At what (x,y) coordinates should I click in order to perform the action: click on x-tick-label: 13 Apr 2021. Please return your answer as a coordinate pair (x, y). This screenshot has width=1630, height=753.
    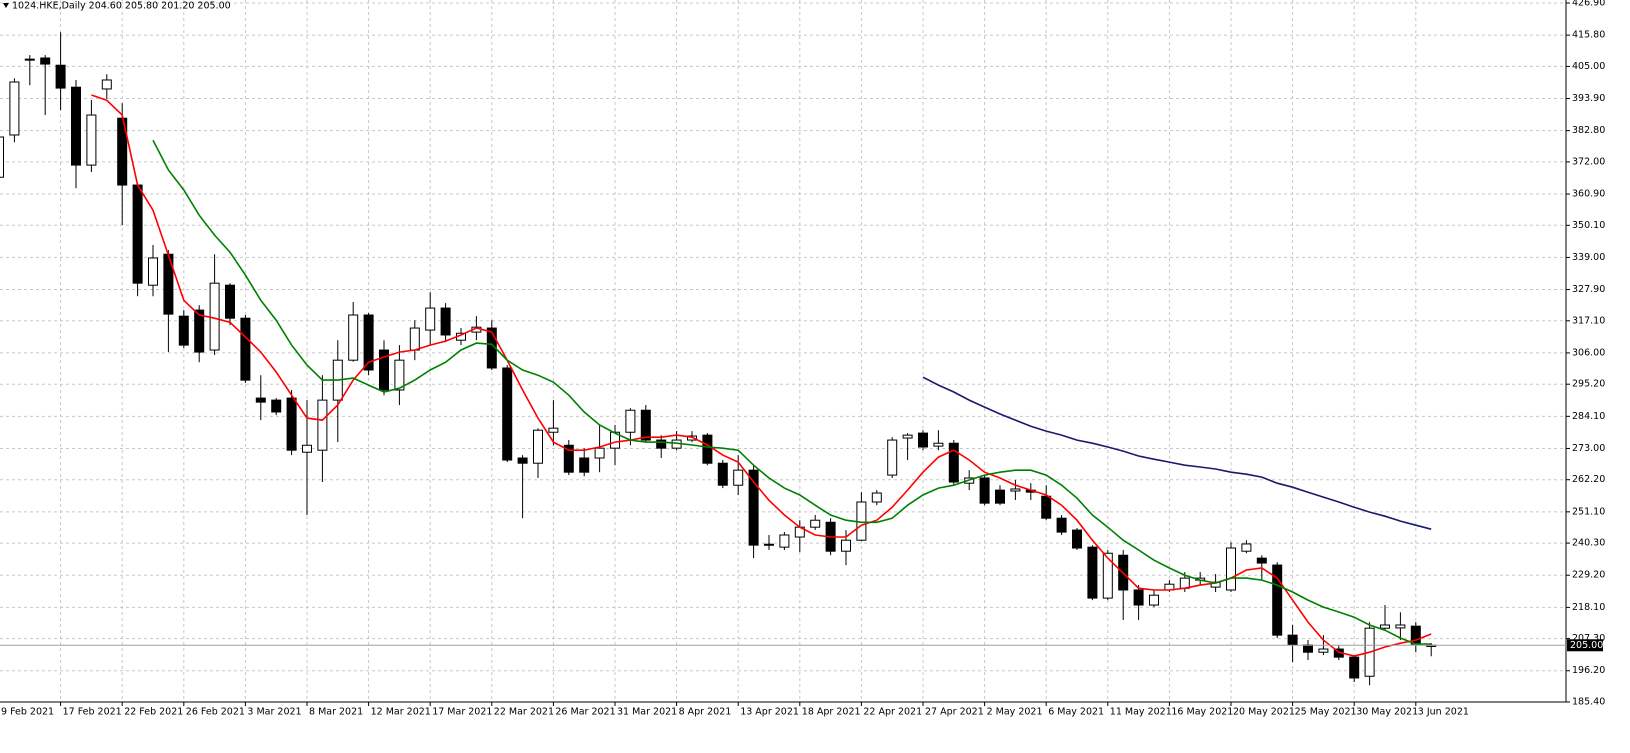
    Looking at the image, I should click on (769, 712).